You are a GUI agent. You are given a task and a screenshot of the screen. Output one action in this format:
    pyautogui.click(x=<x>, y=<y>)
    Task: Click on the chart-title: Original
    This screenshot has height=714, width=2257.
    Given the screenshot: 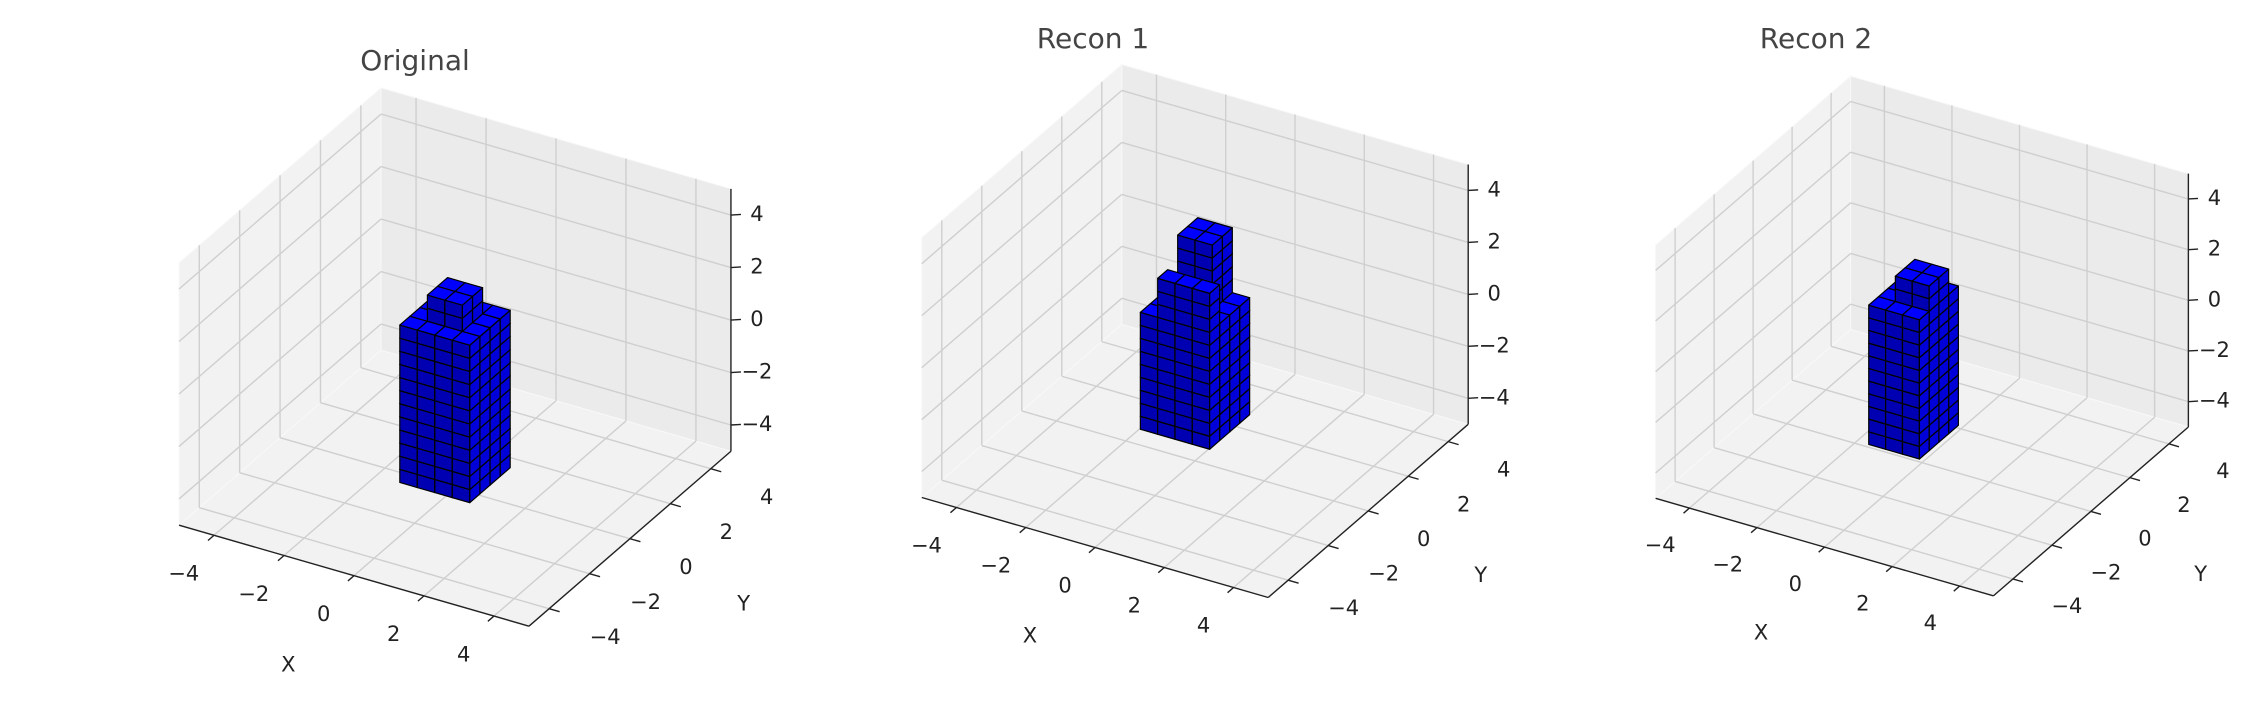 What is the action you would take?
    pyautogui.click(x=415, y=60)
    